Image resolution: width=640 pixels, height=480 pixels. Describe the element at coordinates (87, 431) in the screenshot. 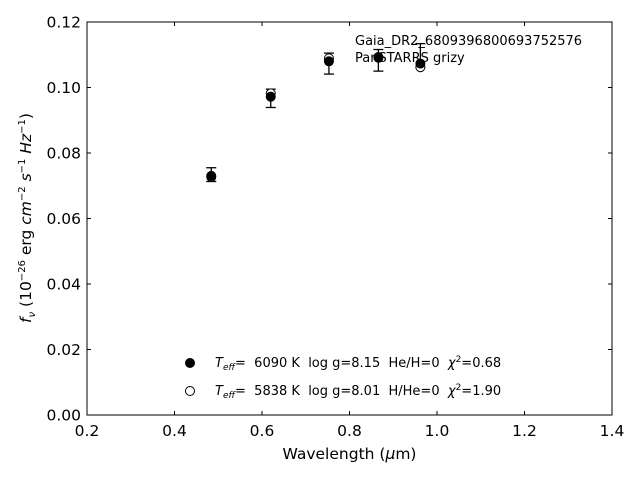

I see `x-tick-label: 0.2` at that location.